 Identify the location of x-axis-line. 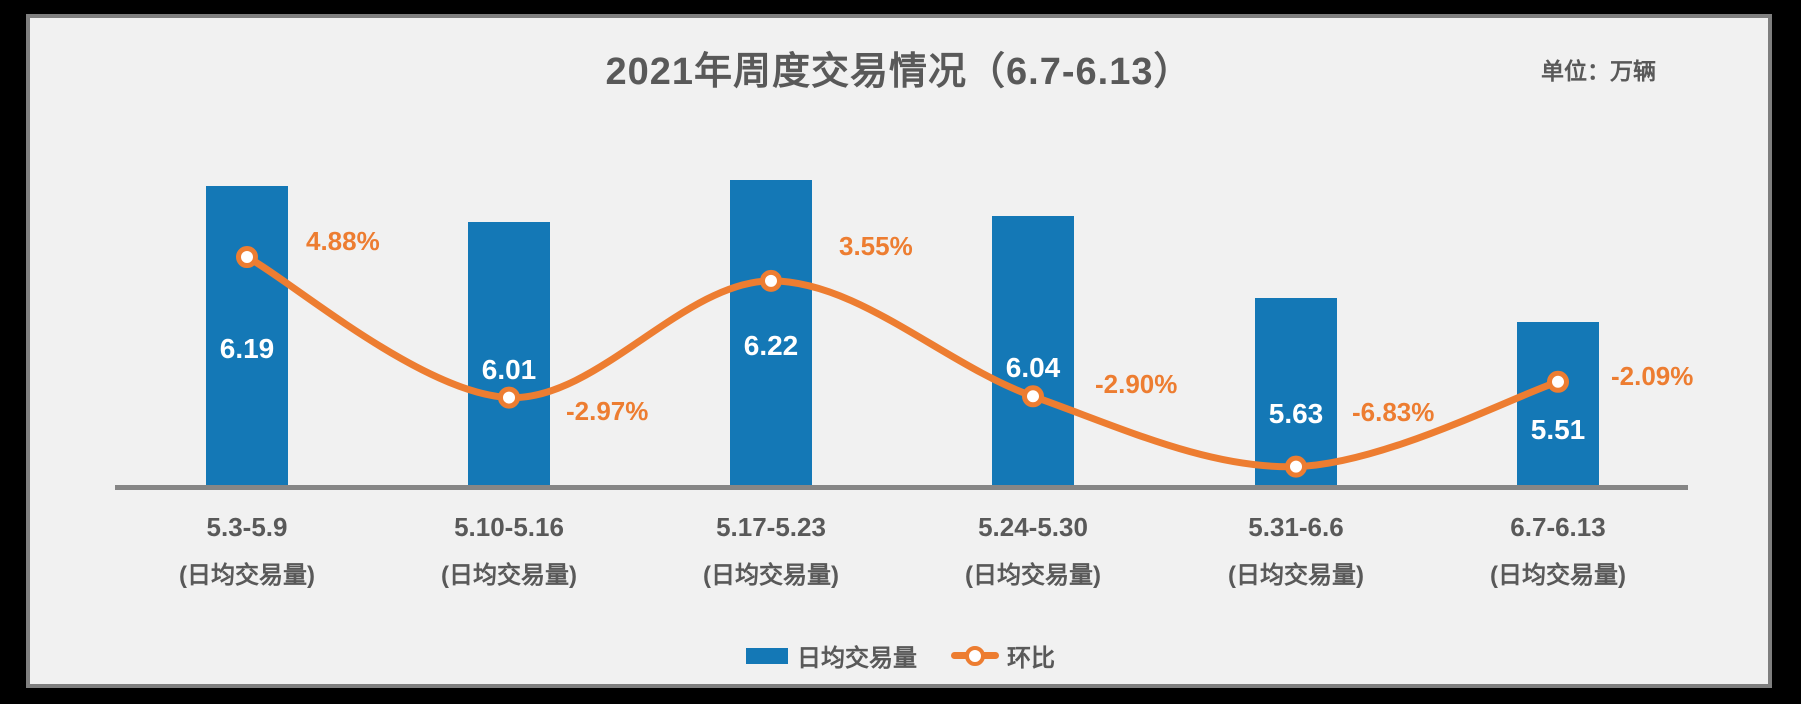
(901, 487).